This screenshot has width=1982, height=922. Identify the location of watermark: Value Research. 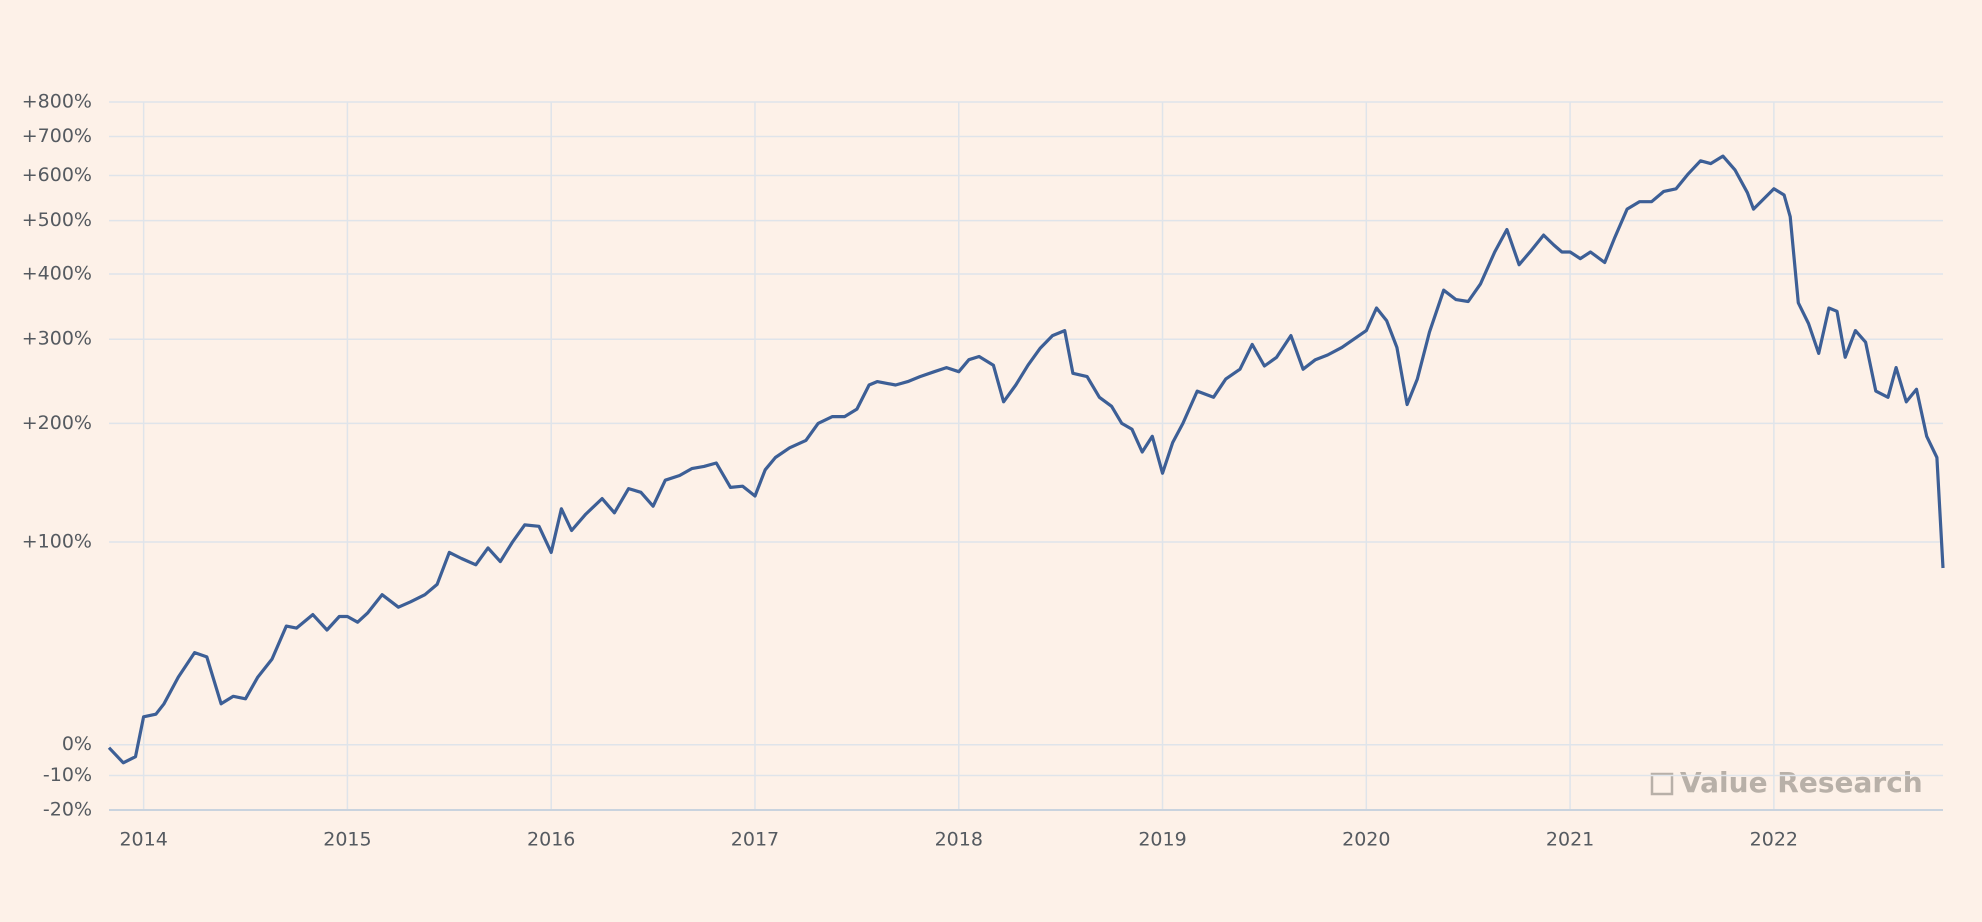
(1801, 782).